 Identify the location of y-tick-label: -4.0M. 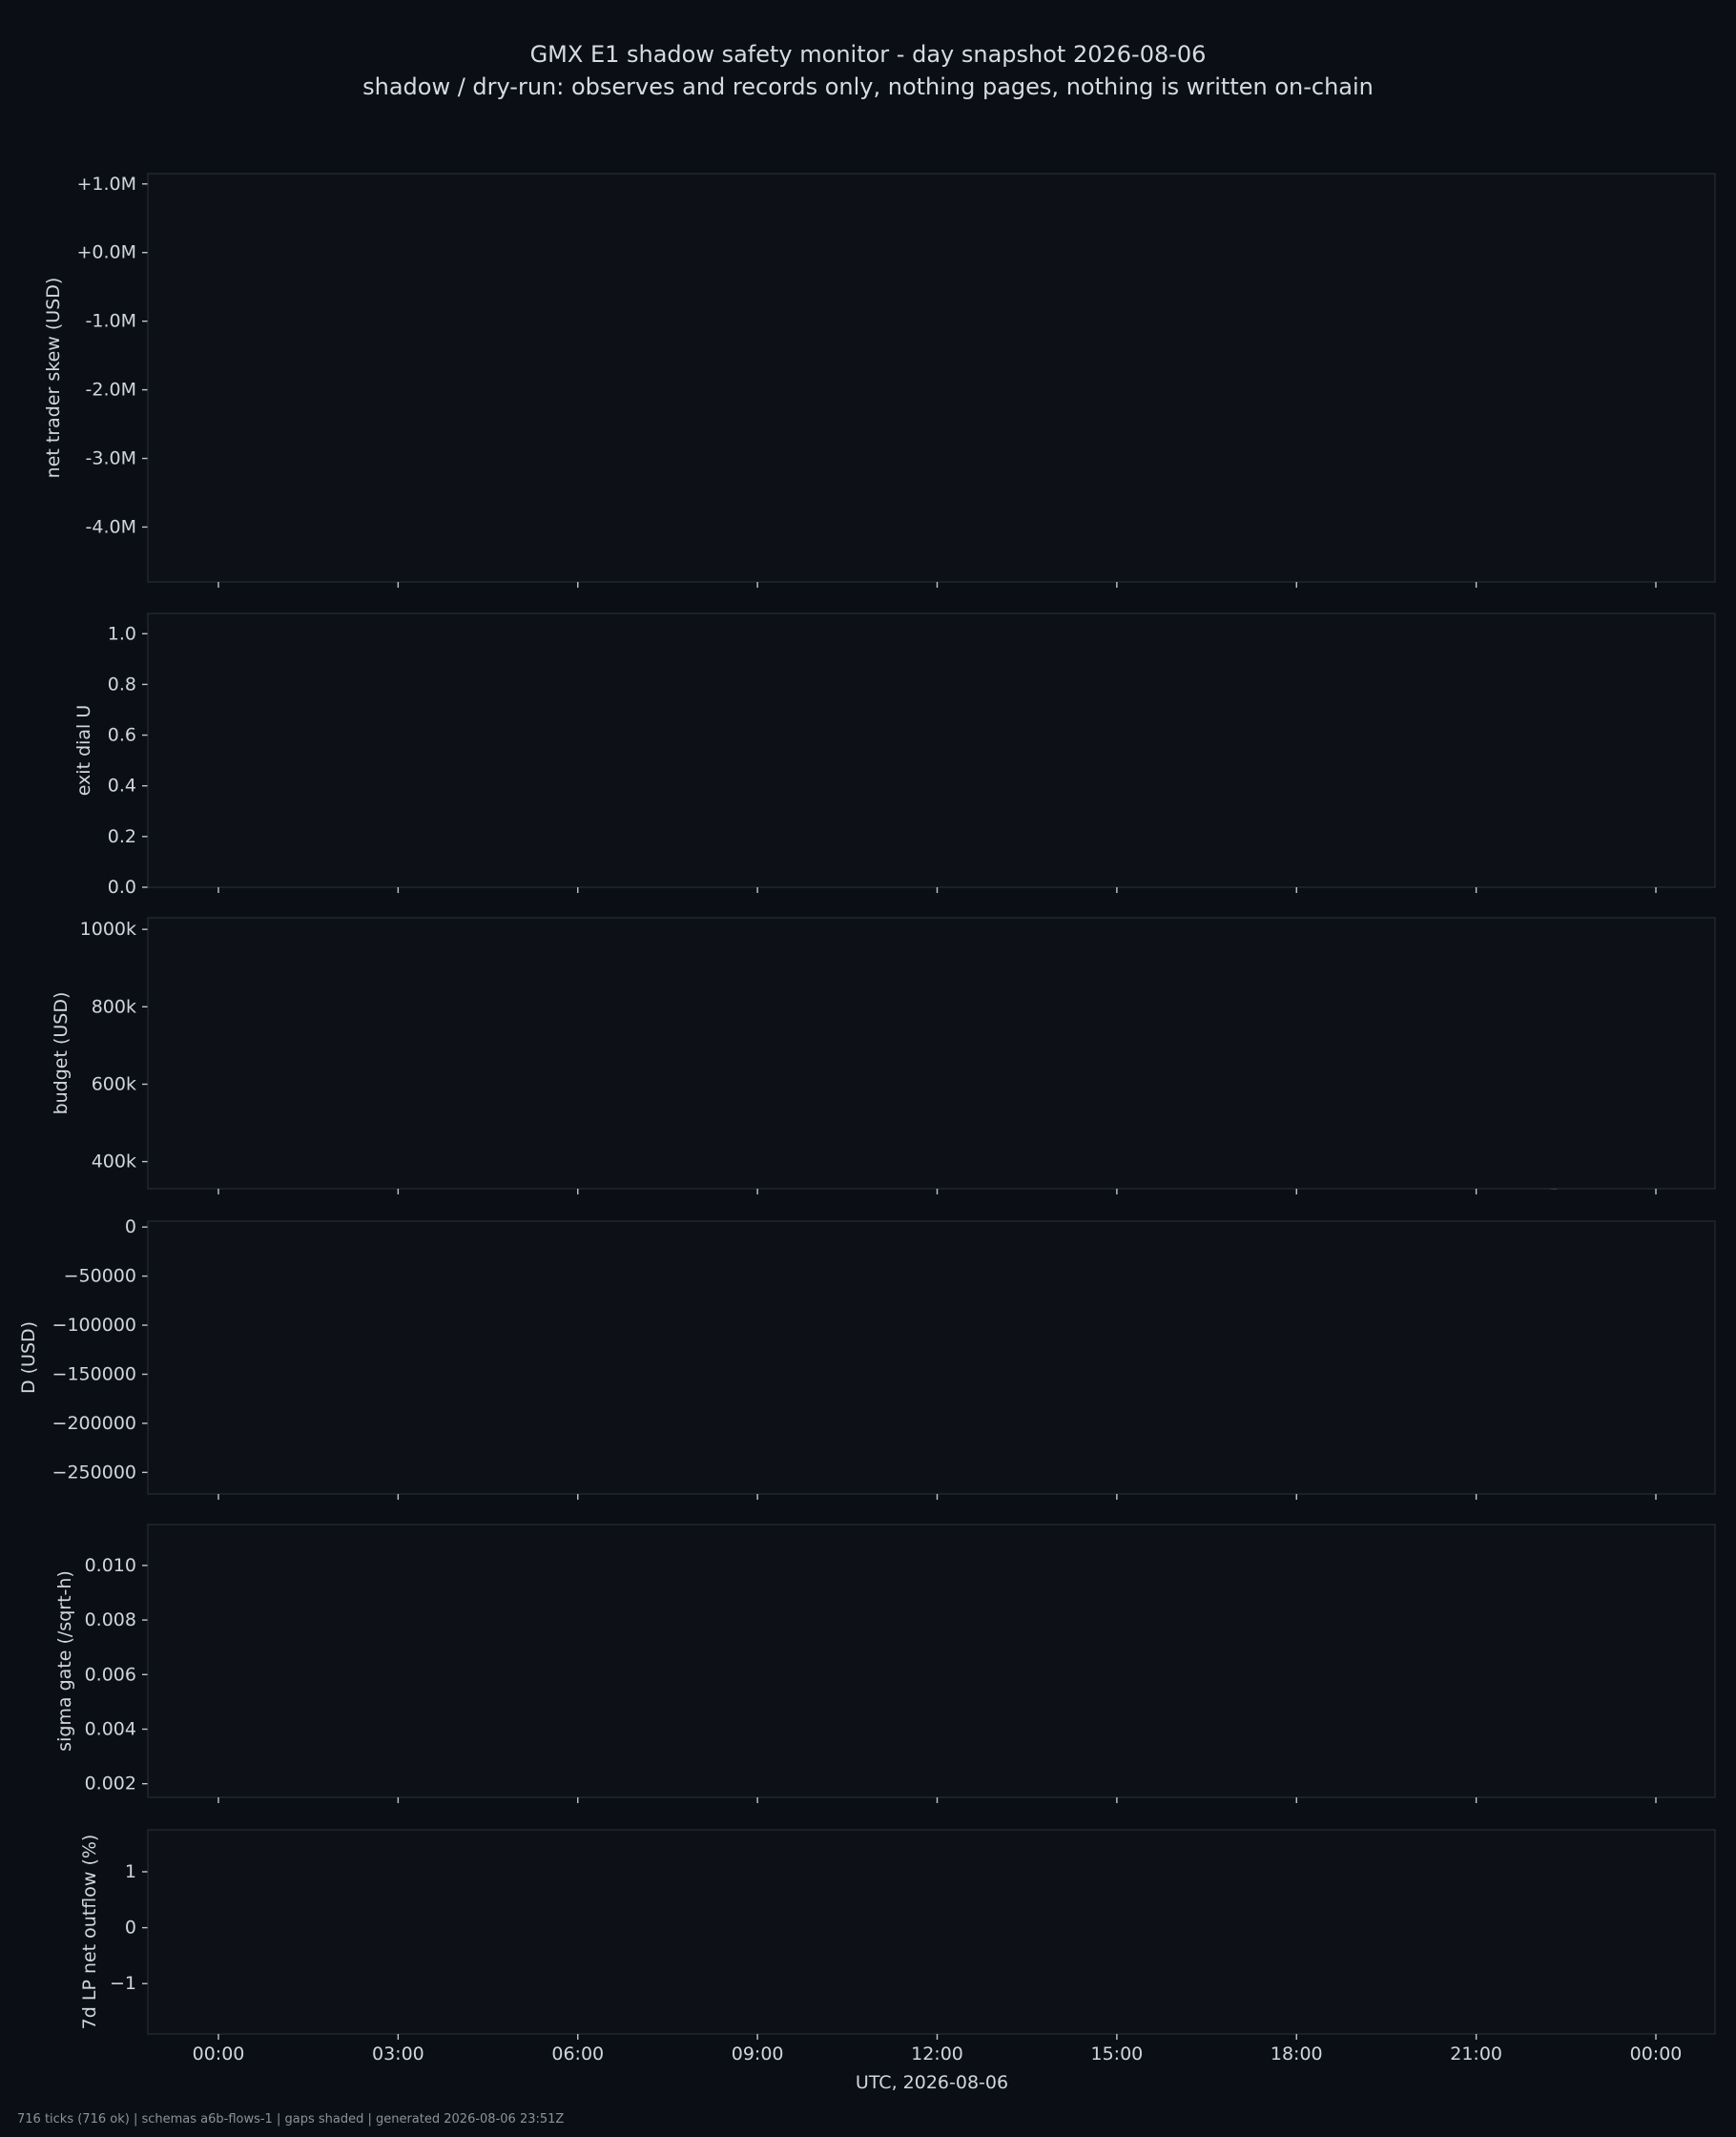
(111, 526).